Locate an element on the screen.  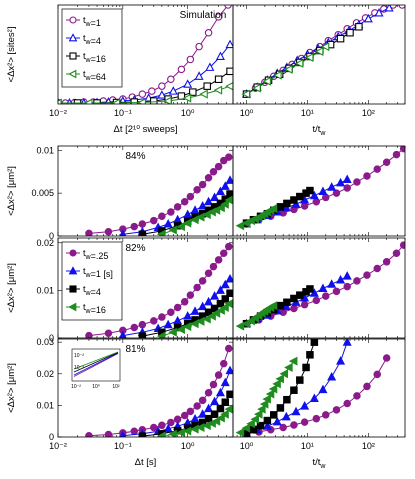
y-tick-label: 0 is located at coordinates (51, 437).